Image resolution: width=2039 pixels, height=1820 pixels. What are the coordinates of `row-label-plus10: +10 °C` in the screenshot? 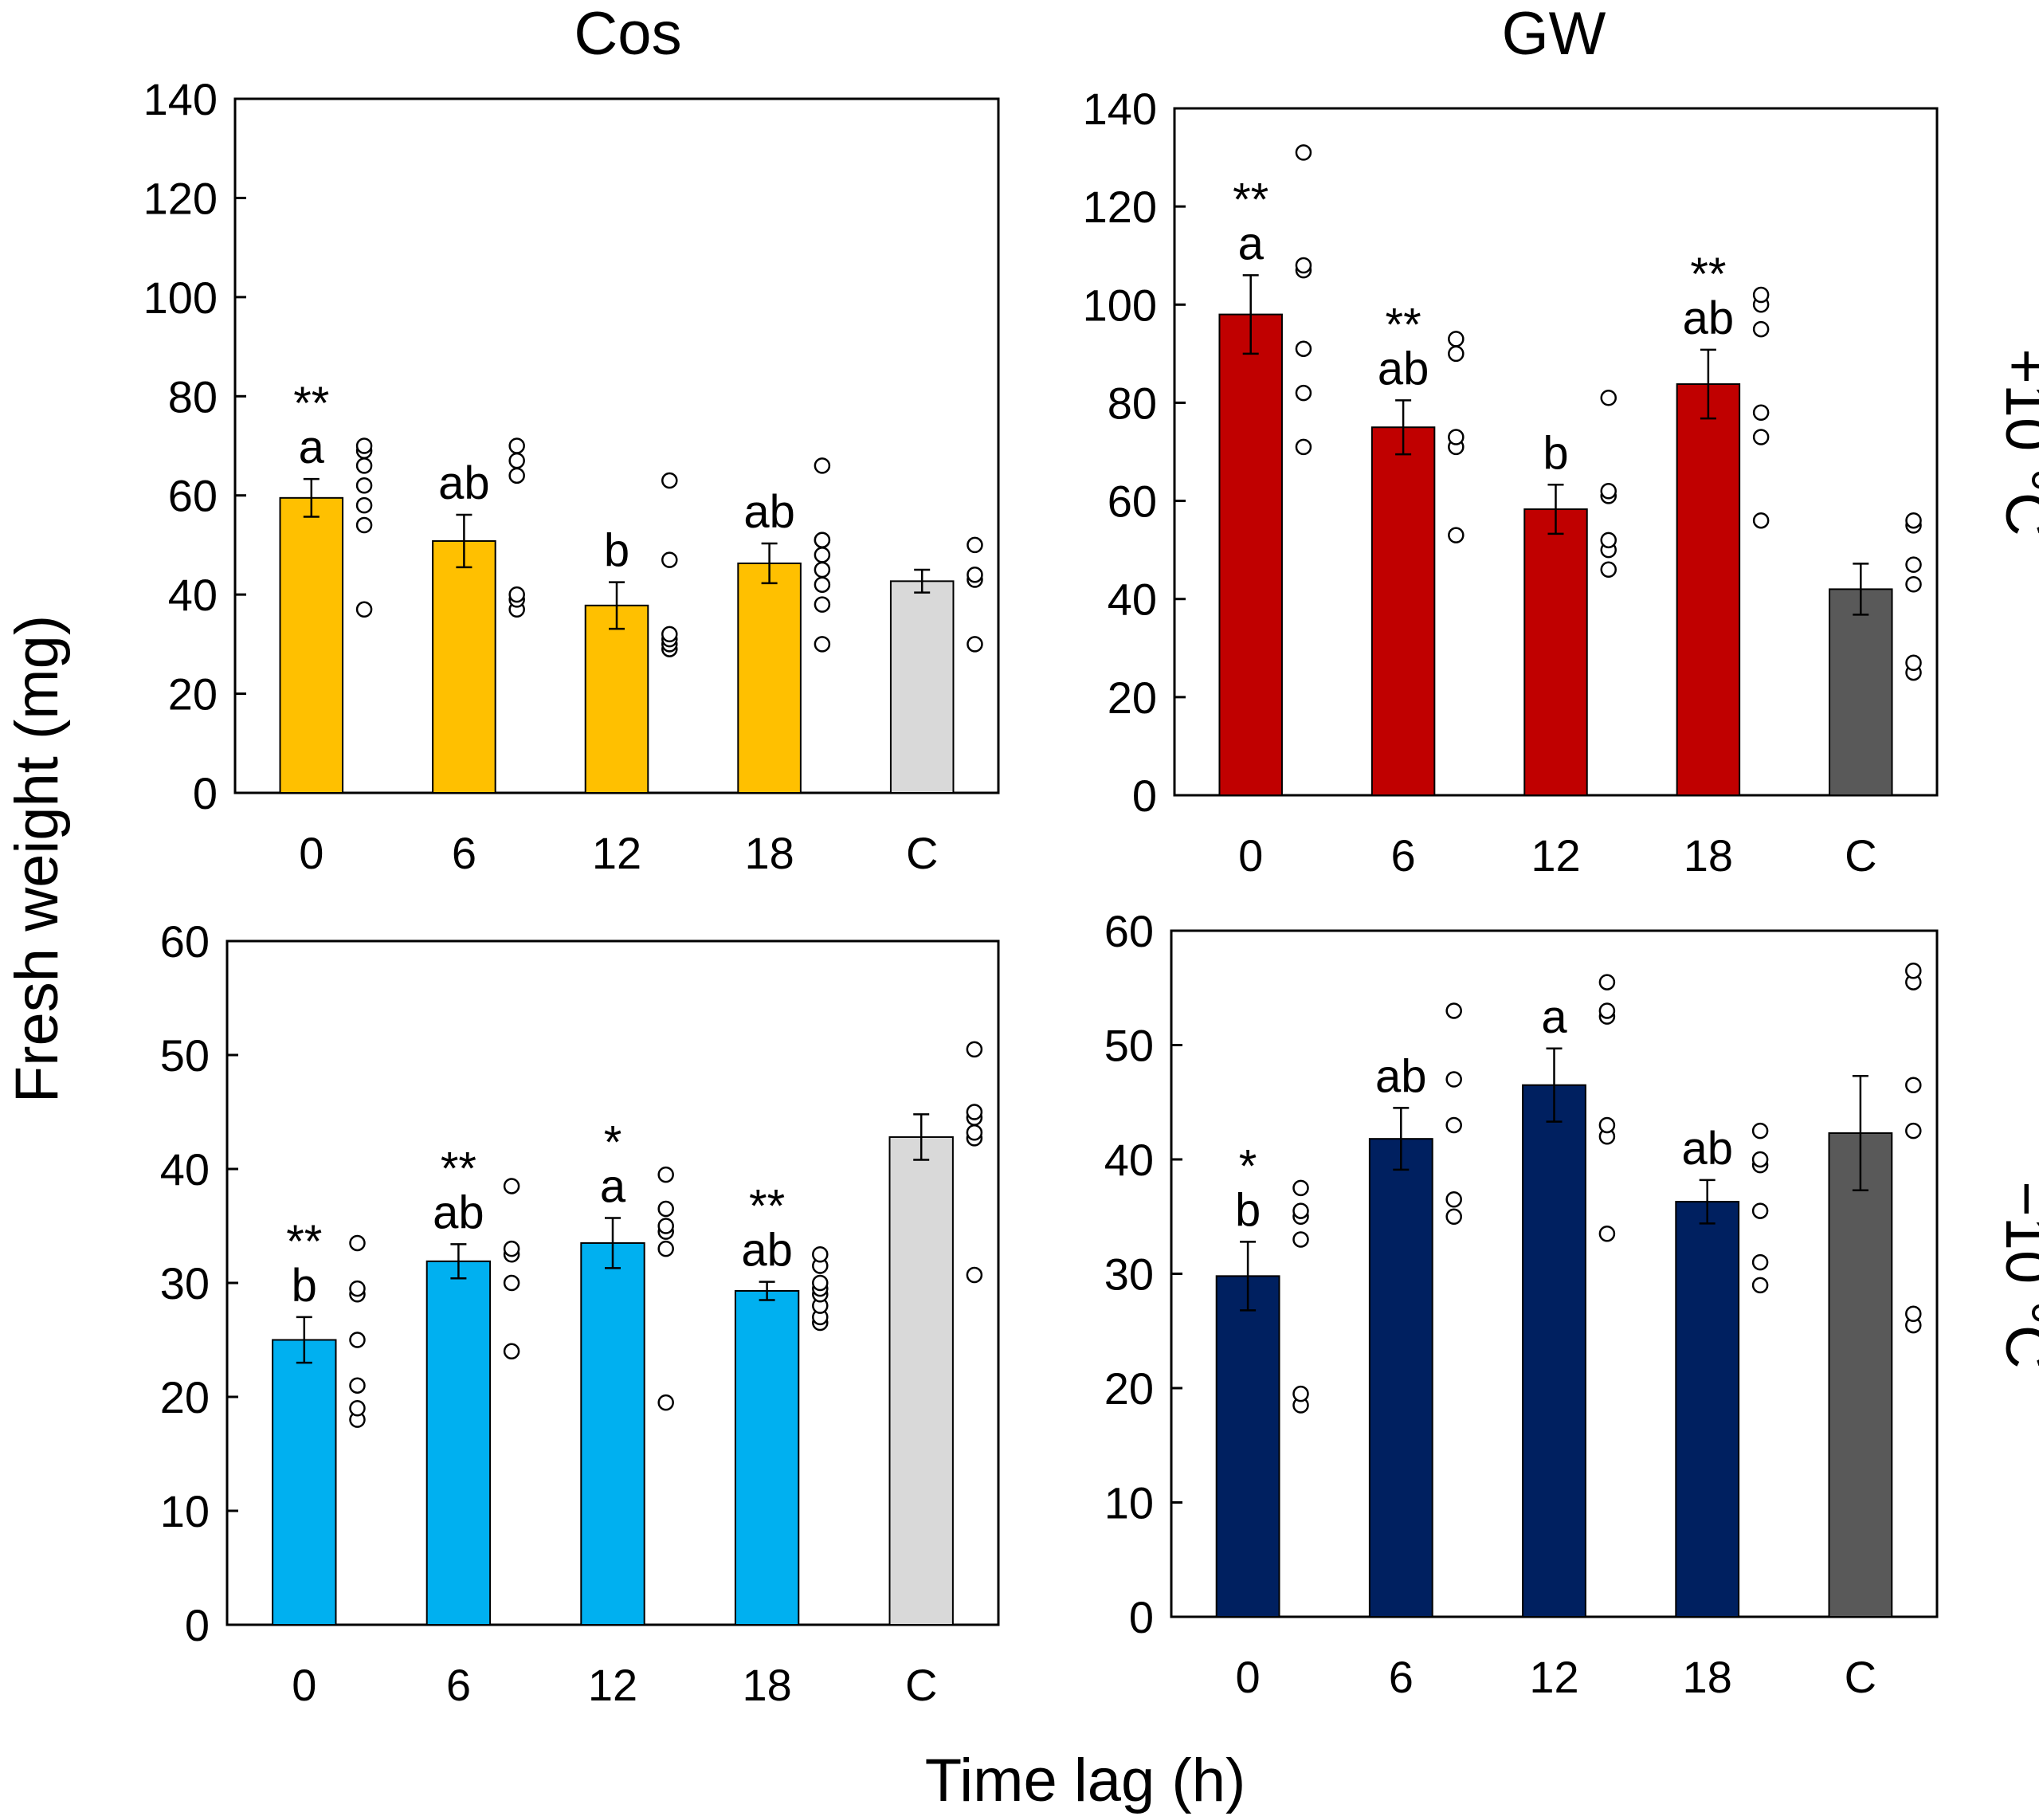 It's located at (2016, 441).